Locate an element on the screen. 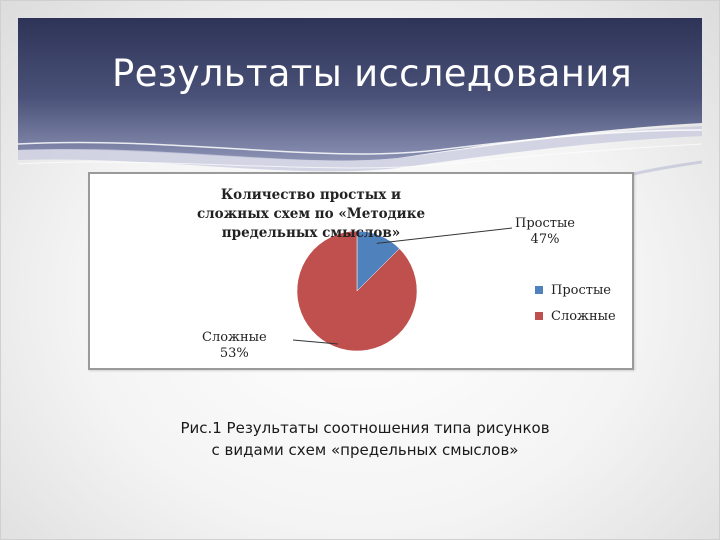 The image size is (720, 540). data-label-simple: Простые 47% is located at coordinates (545, 232).